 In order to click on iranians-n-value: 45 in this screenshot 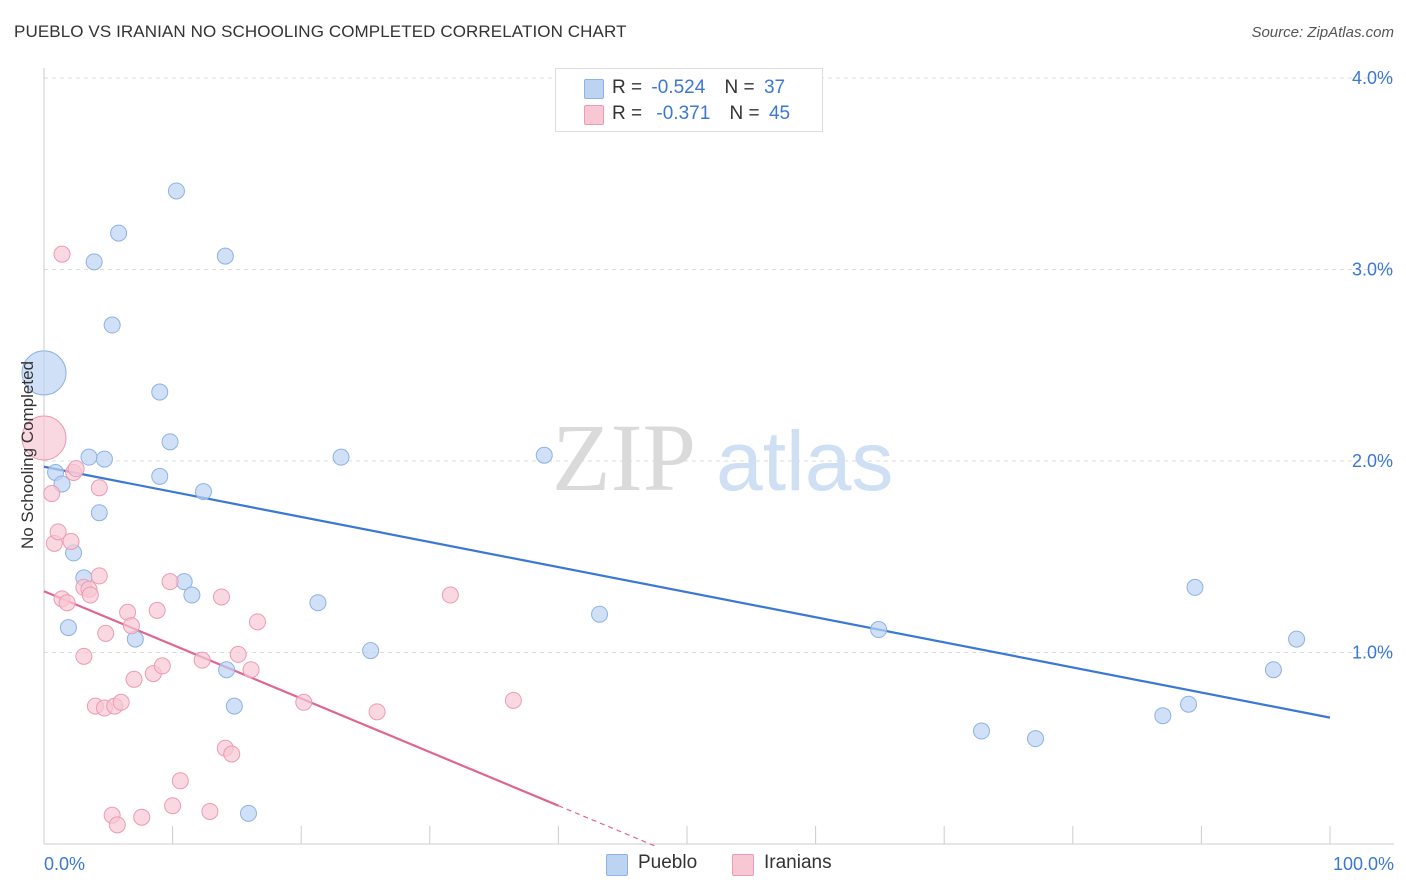, I will do `click(779, 113)`.